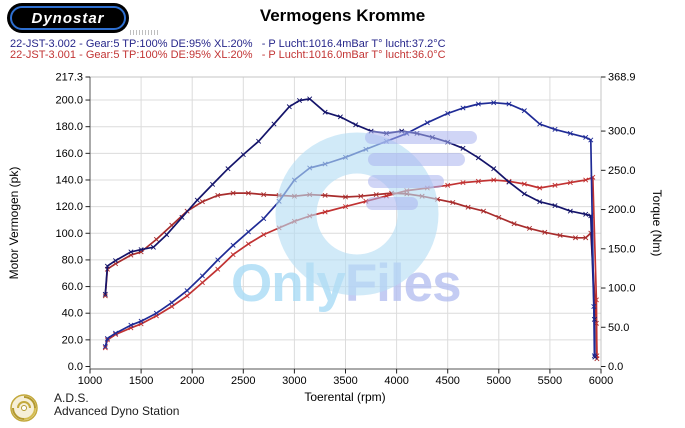  I want to click on x-tick-label: 1000, so click(90, 381).